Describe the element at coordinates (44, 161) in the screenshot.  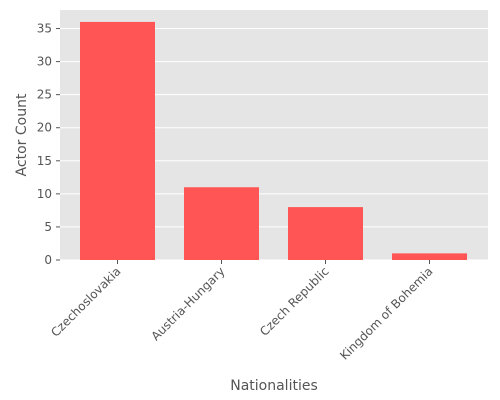
I see `y-tick-label: 15` at that location.